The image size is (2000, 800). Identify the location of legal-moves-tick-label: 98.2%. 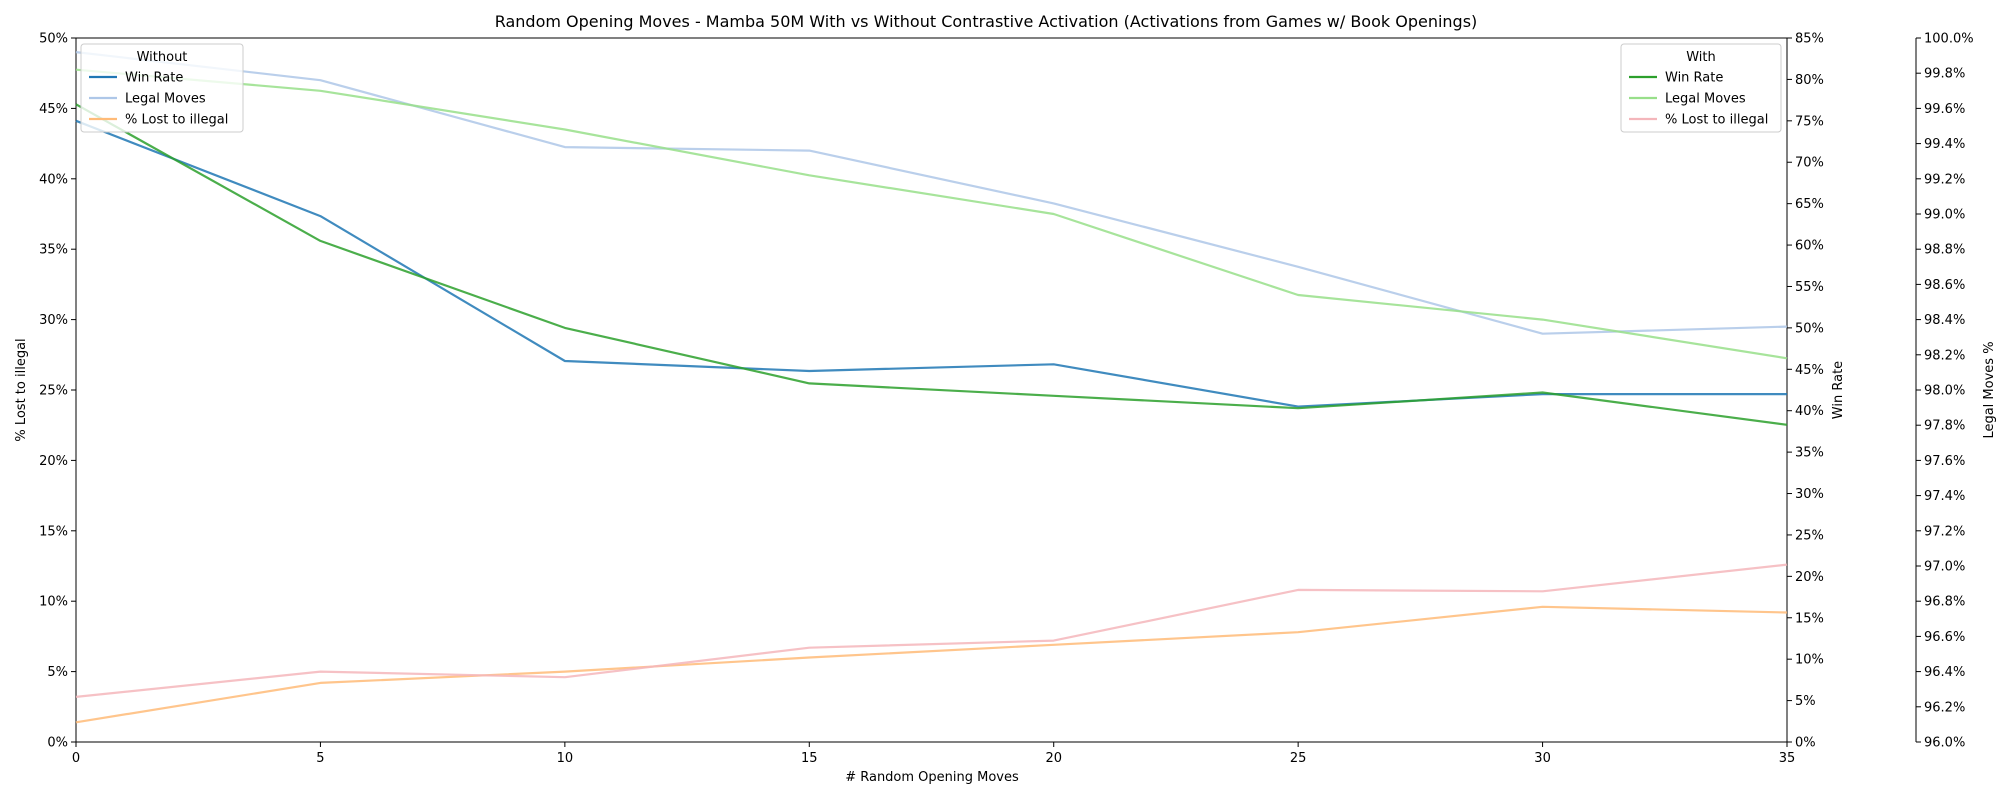
(1944, 355).